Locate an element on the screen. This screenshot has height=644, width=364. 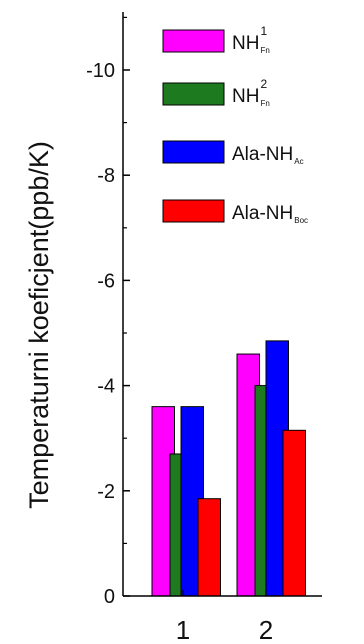
y-tick-label: -2 is located at coordinates (106, 492).